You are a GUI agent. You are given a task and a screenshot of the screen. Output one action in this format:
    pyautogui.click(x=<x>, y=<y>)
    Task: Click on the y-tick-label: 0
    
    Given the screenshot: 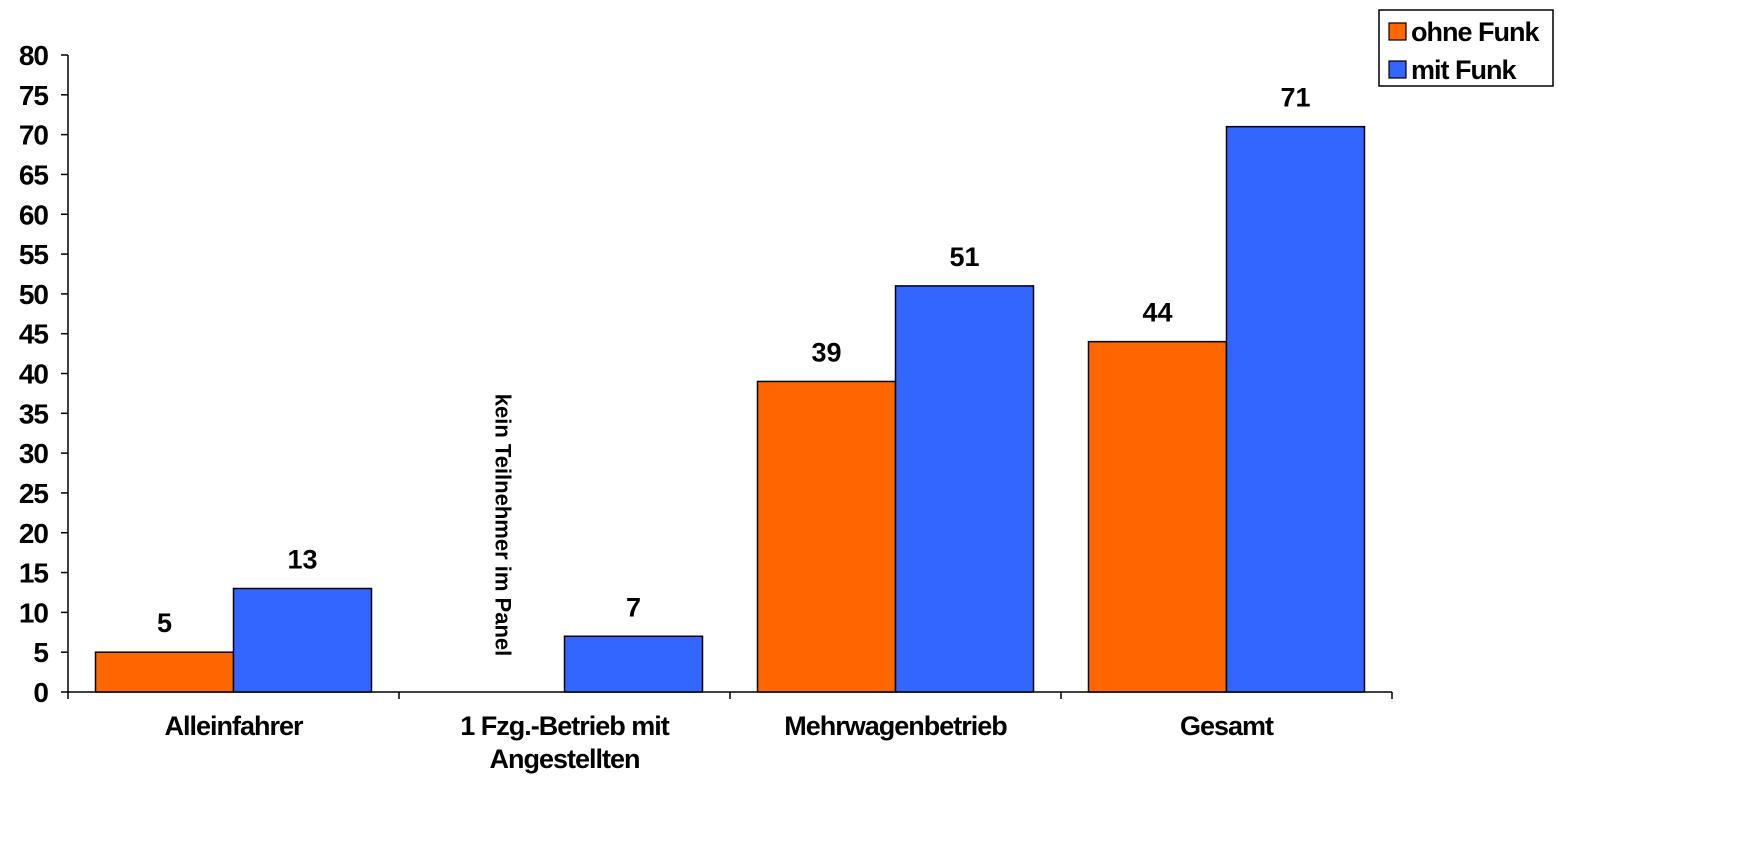 What is the action you would take?
    pyautogui.click(x=40, y=692)
    